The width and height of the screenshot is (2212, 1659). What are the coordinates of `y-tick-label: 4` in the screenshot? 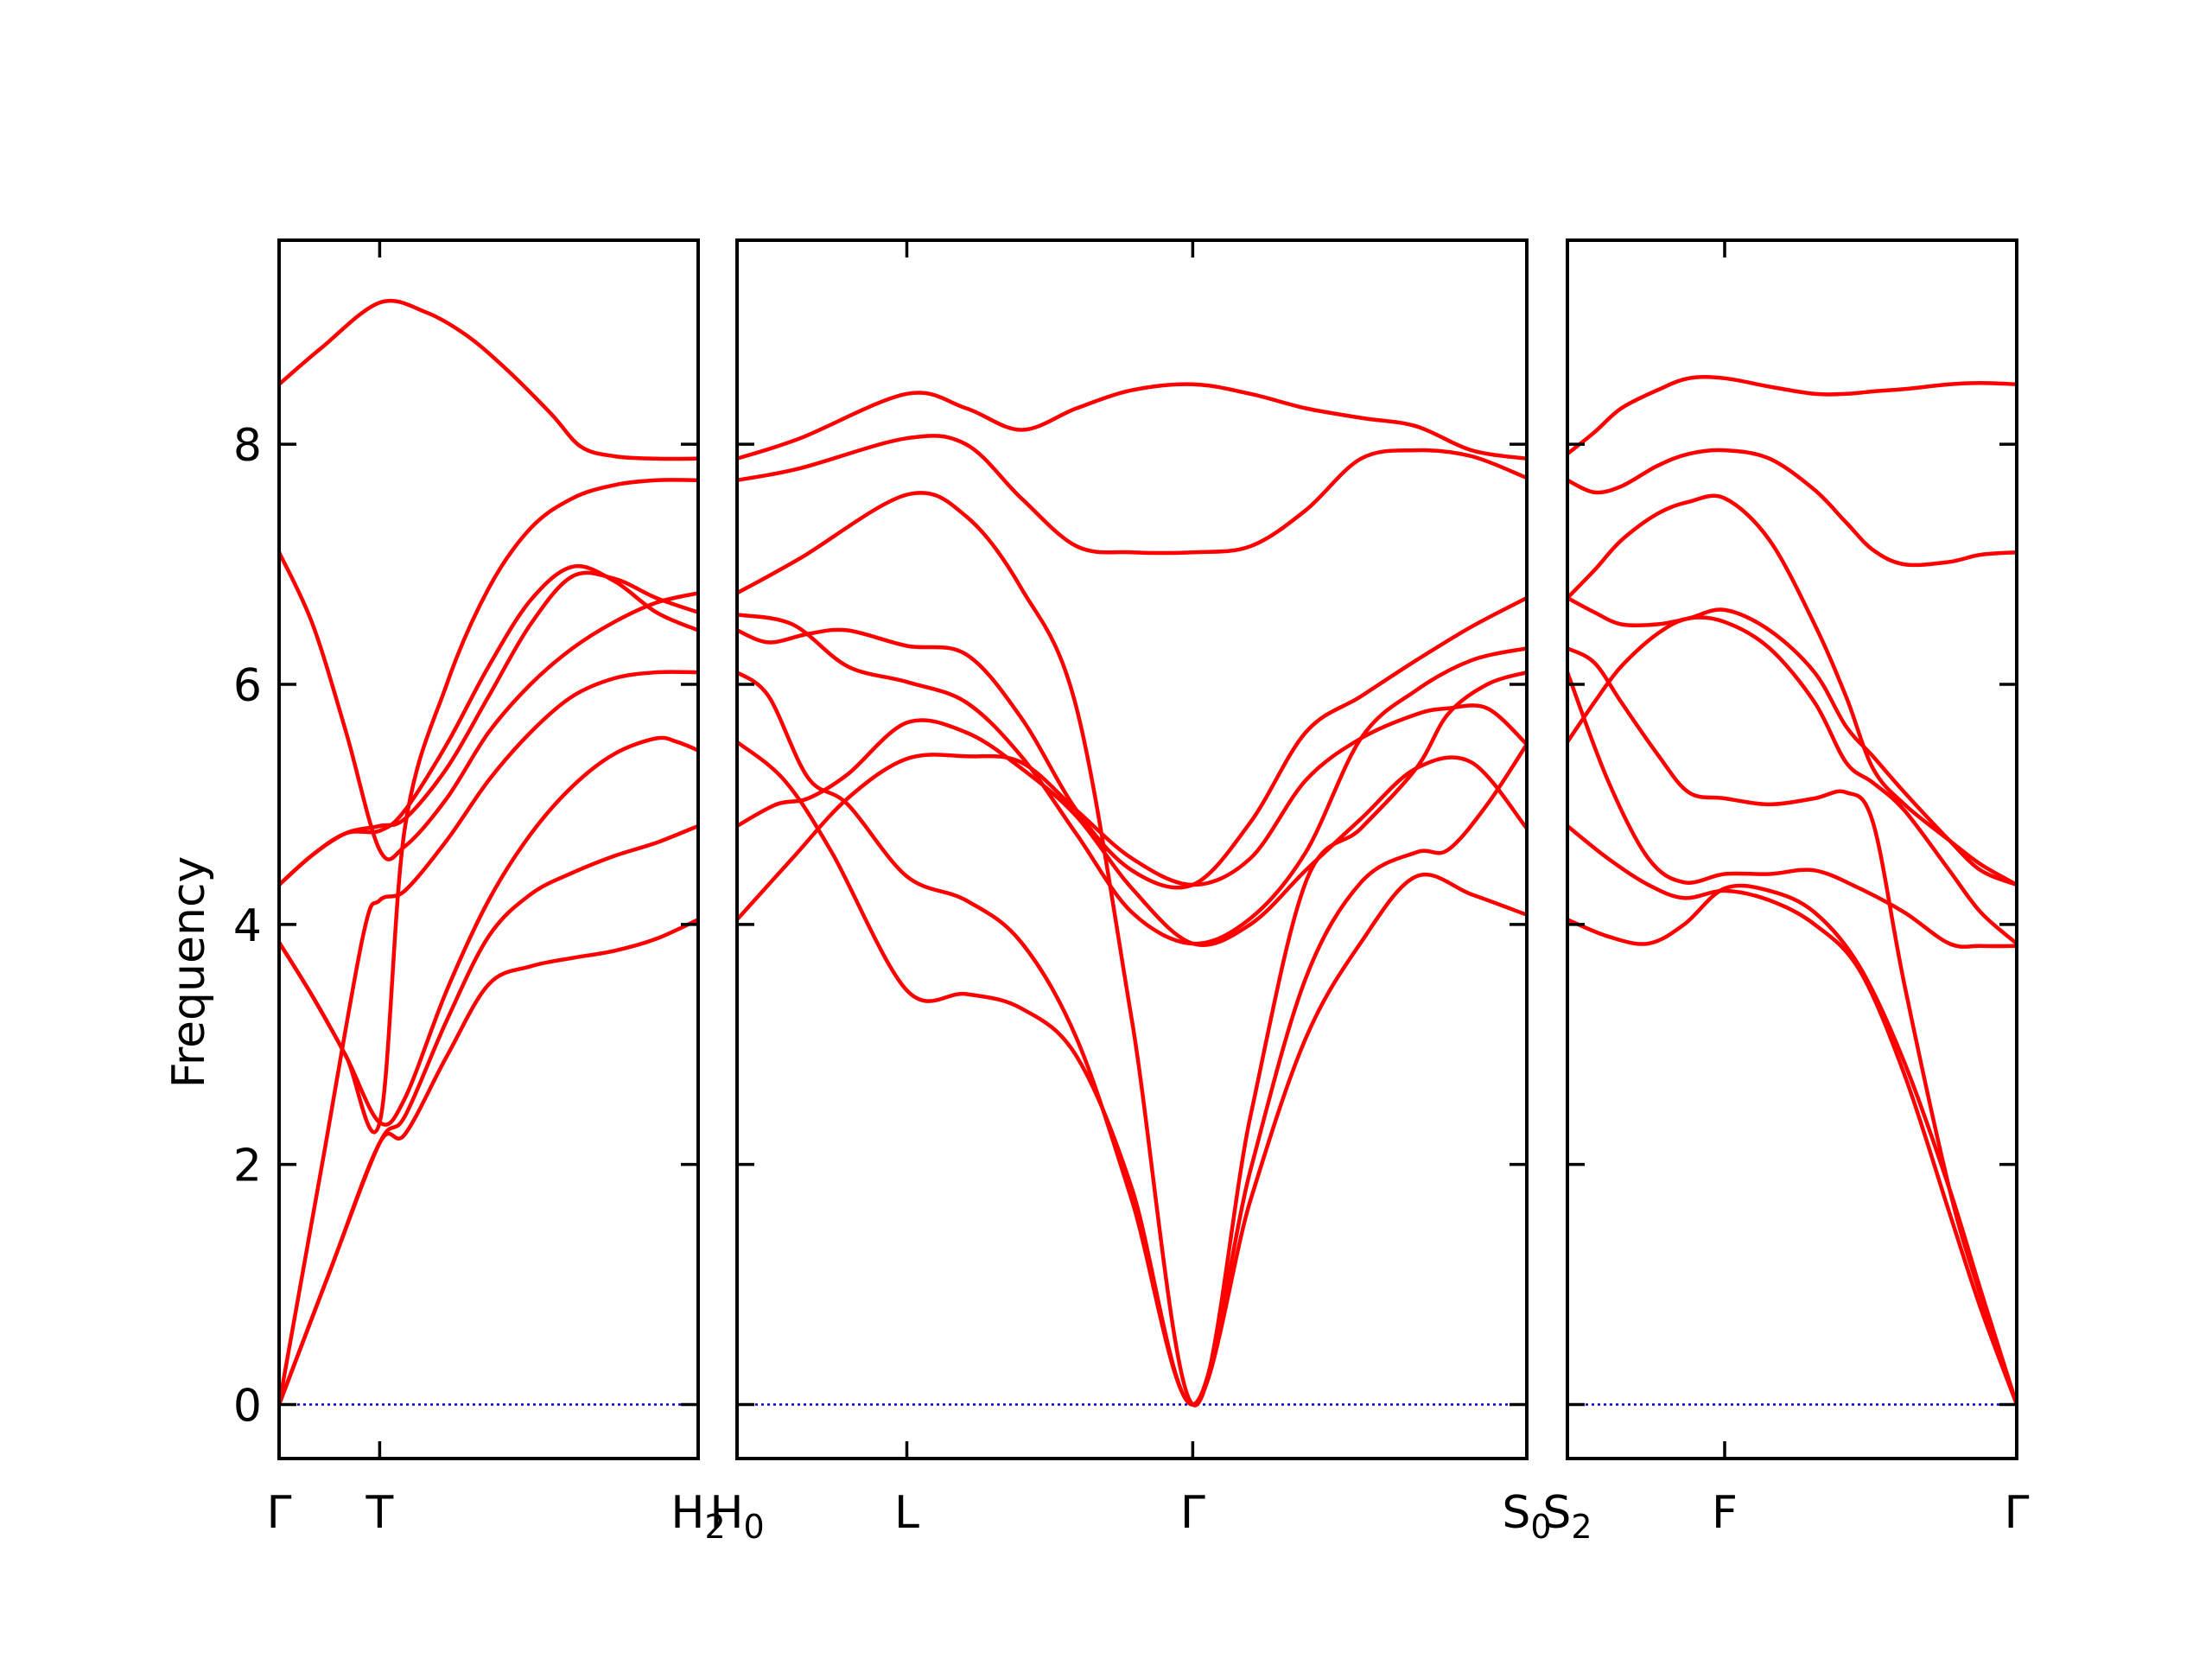 It's located at (247, 926).